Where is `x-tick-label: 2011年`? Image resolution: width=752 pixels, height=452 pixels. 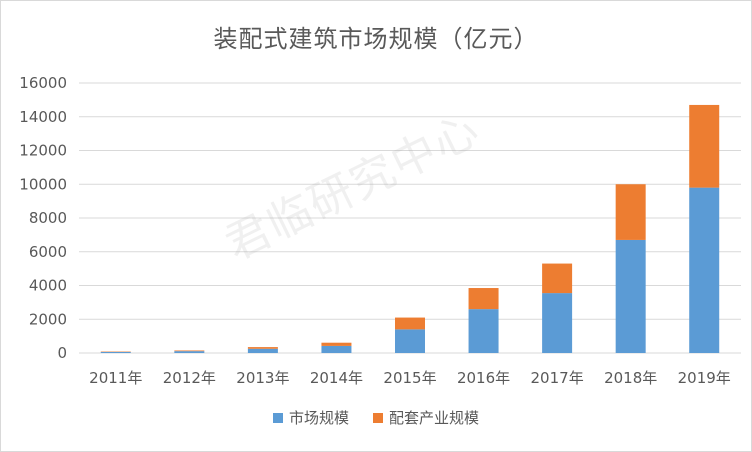 x-tick-label: 2011年 is located at coordinates (115, 378).